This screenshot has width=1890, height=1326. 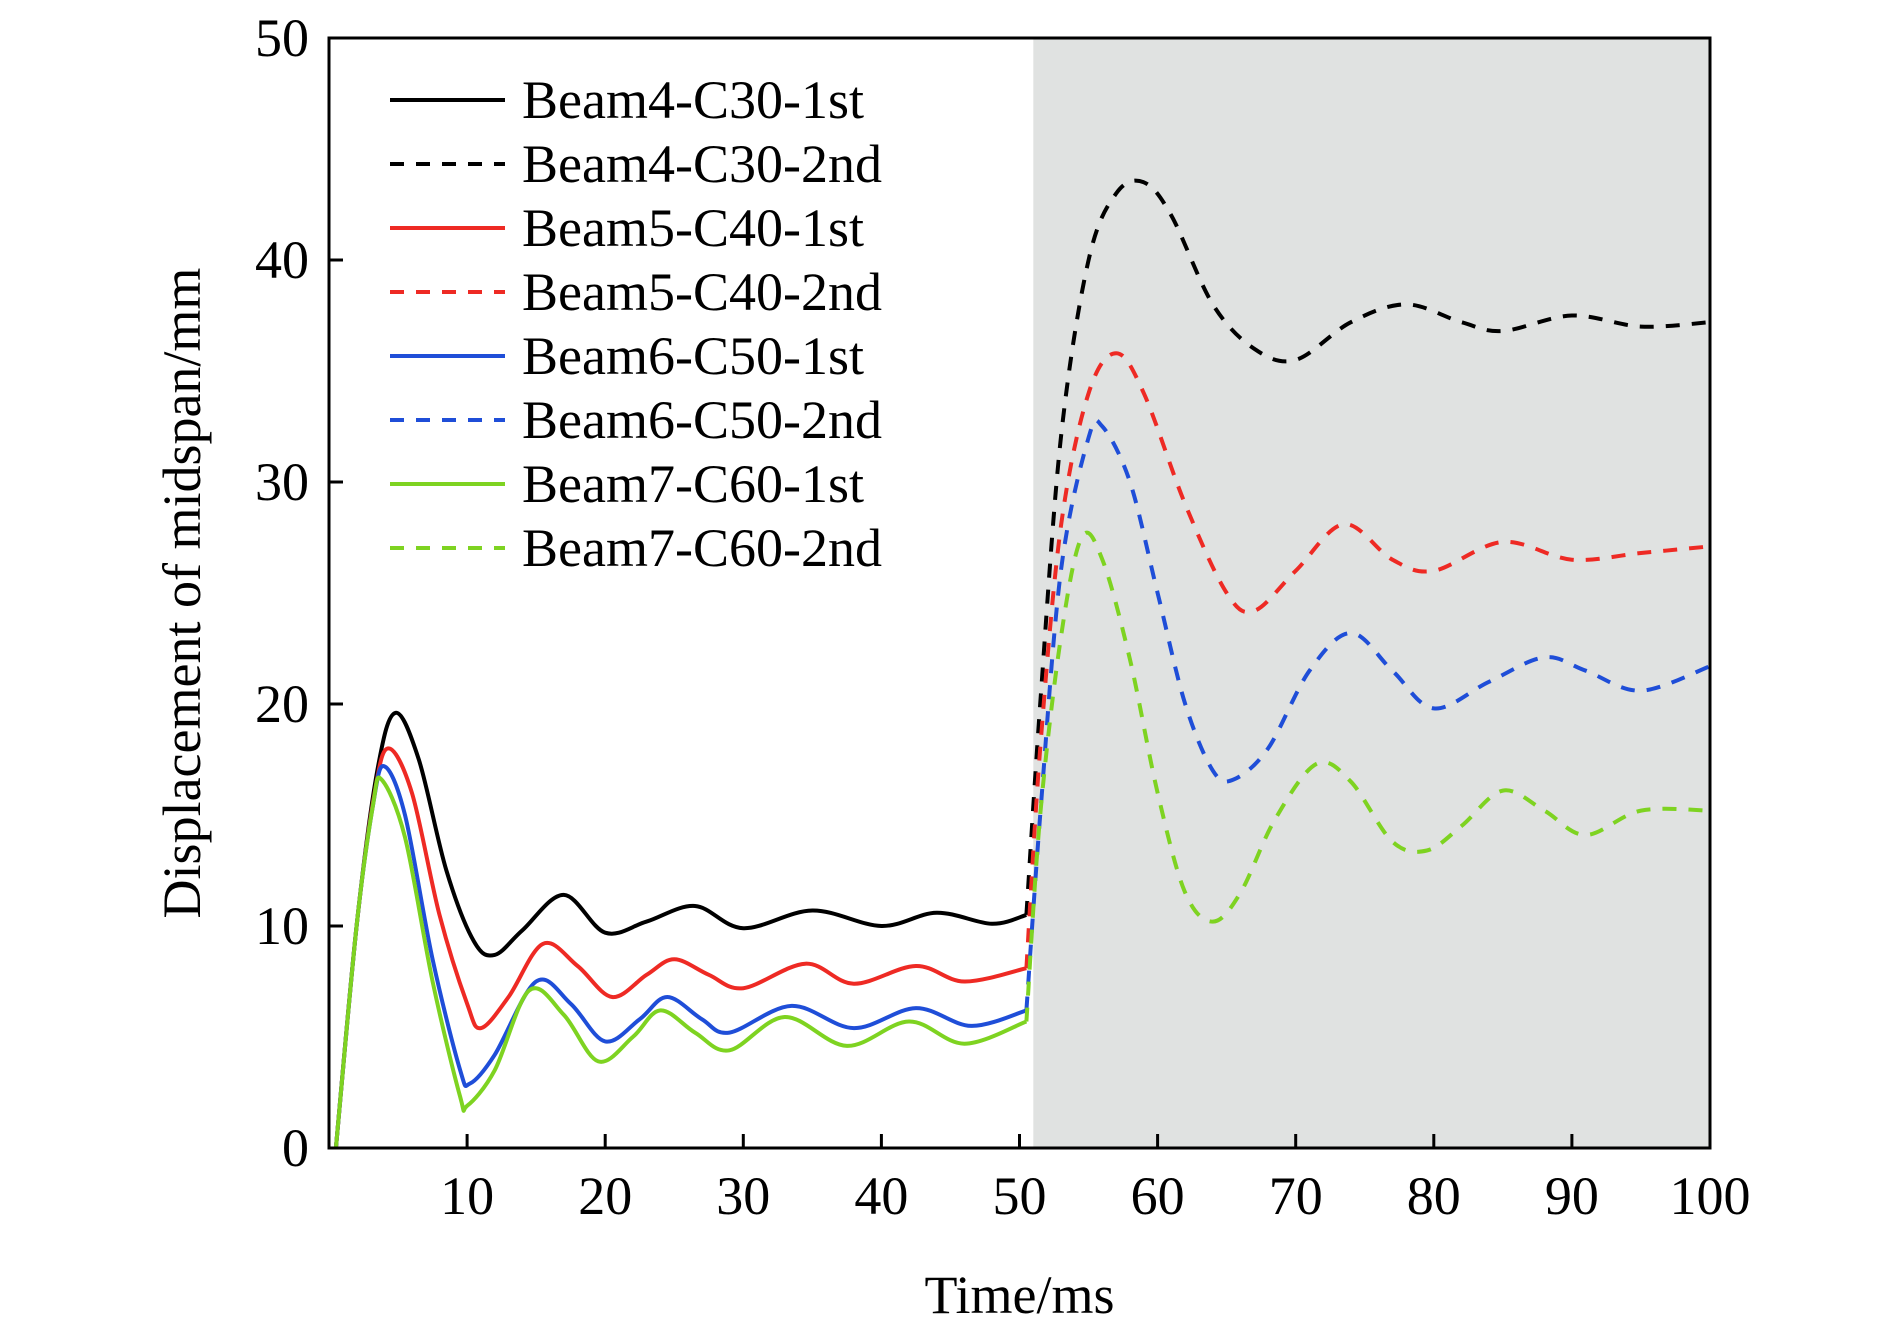 What do you see at coordinates (1572, 1196) in the screenshot?
I see `x-tick-label: 90` at bounding box center [1572, 1196].